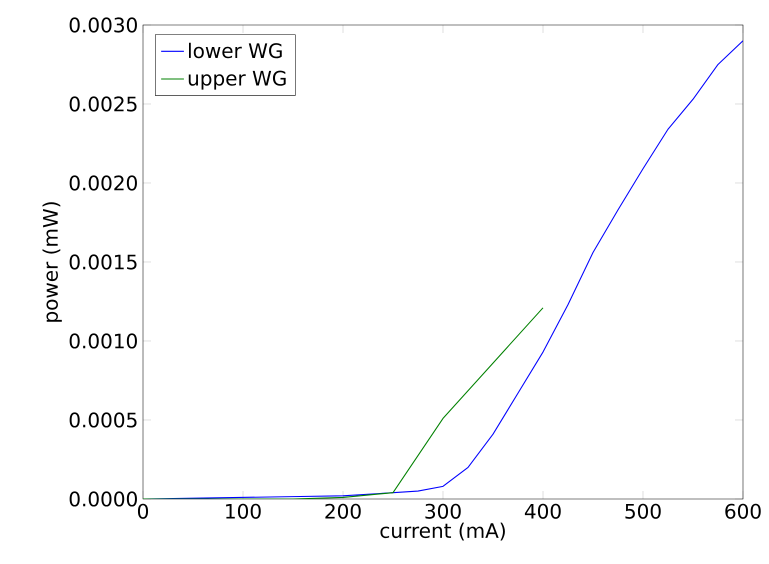 The width and height of the screenshot is (769, 564). Describe the element at coordinates (103, 183) in the screenshot. I see `y-tick-label: 0.0020` at that location.